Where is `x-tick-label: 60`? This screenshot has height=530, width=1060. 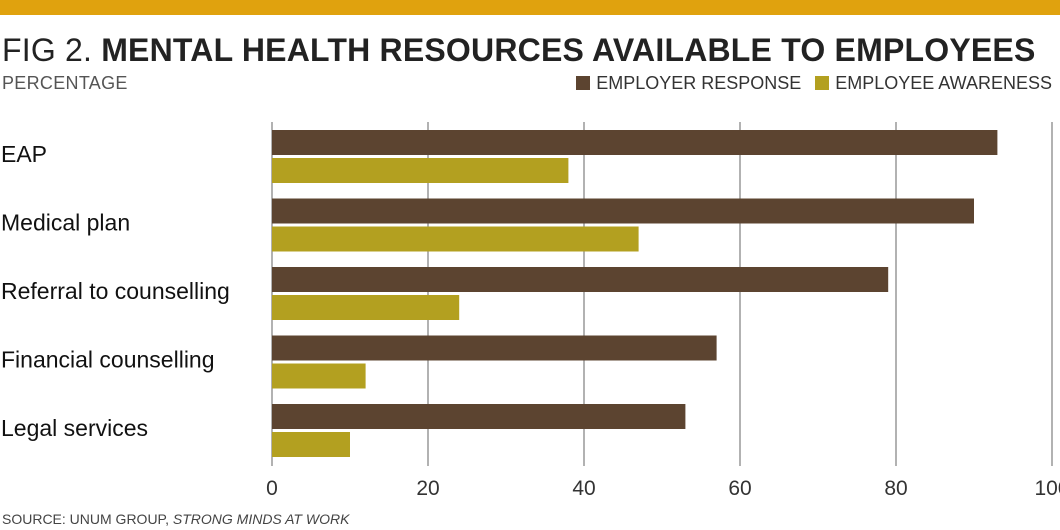 x-tick-label: 60 is located at coordinates (739, 488).